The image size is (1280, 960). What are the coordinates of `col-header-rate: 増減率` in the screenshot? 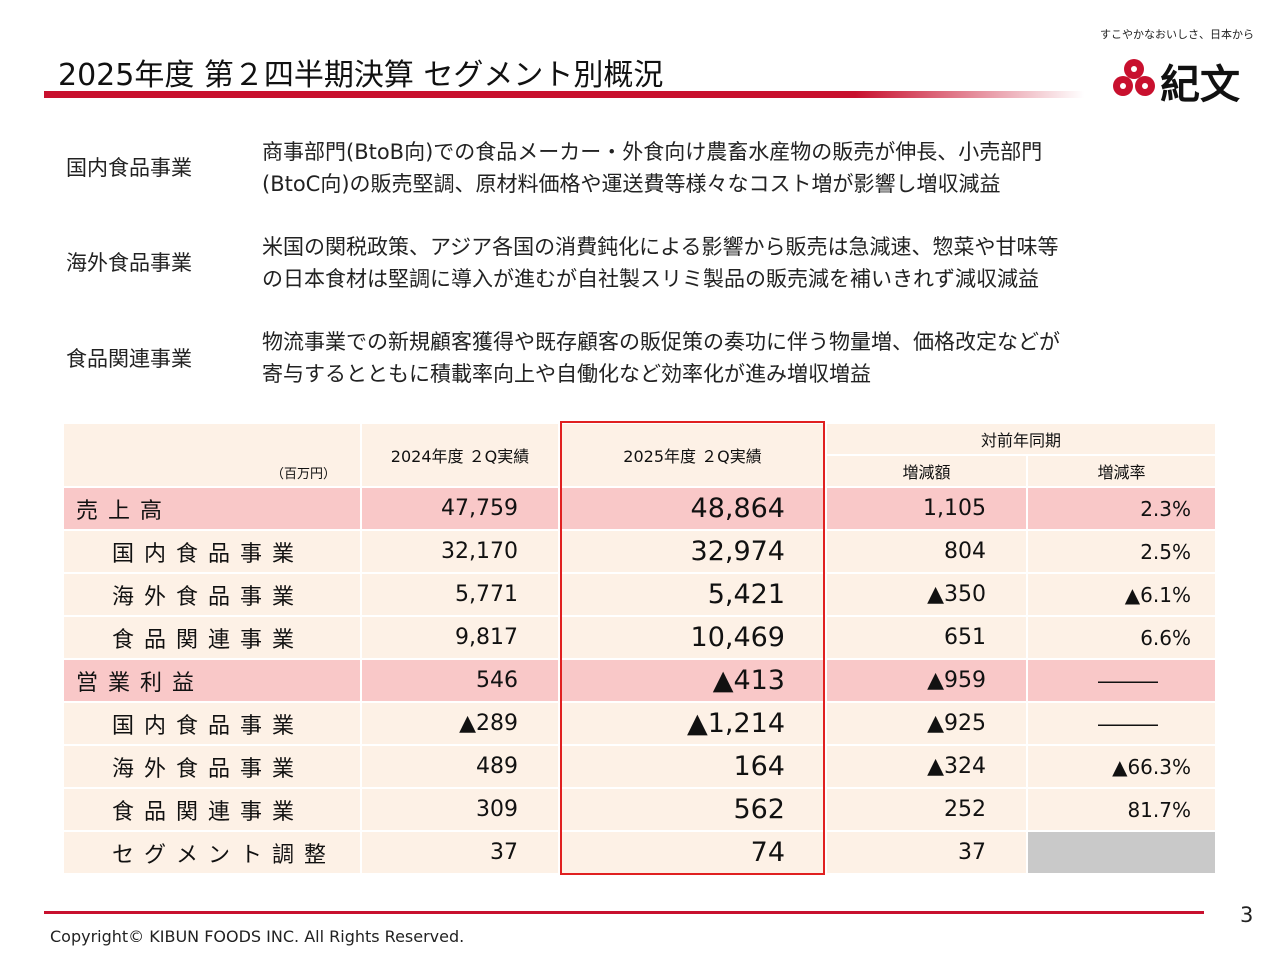 It's located at (1121, 471).